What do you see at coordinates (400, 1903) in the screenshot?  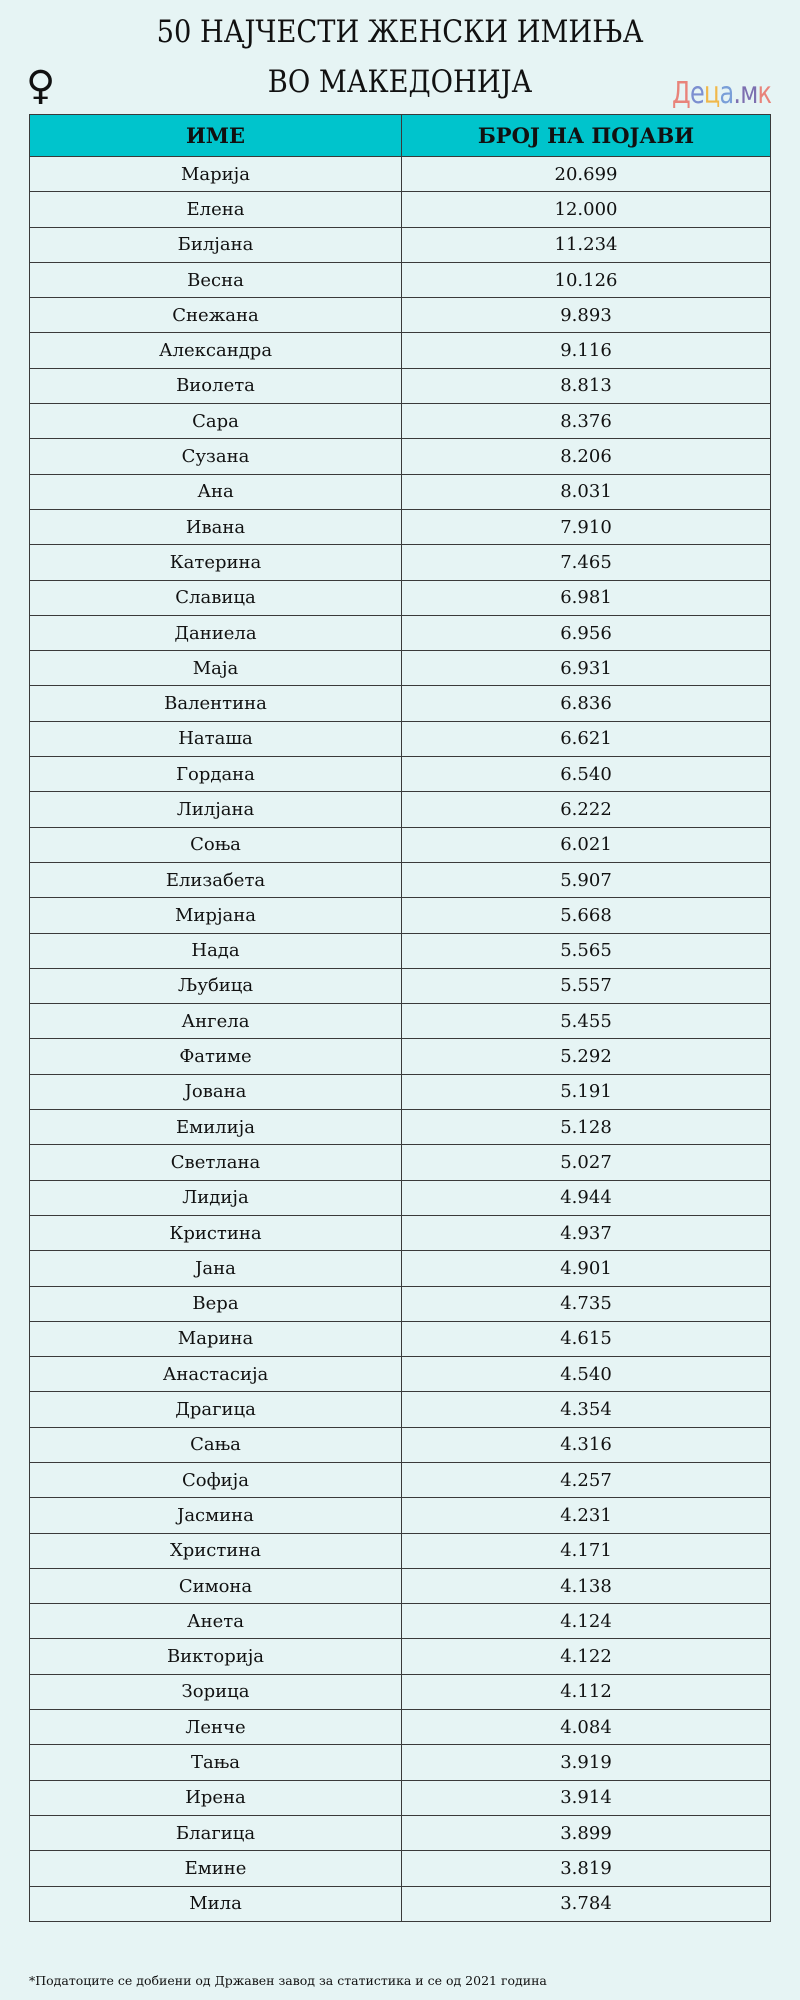 I see `table-row: Мила 3.784` at bounding box center [400, 1903].